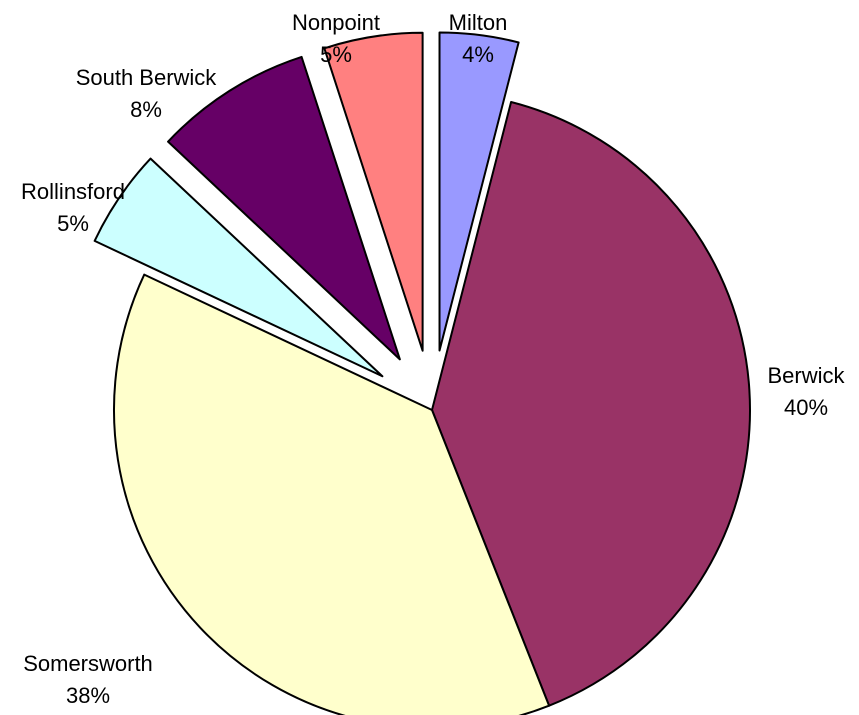  I want to click on data-label-pct-milton: 4%, so click(478, 54).